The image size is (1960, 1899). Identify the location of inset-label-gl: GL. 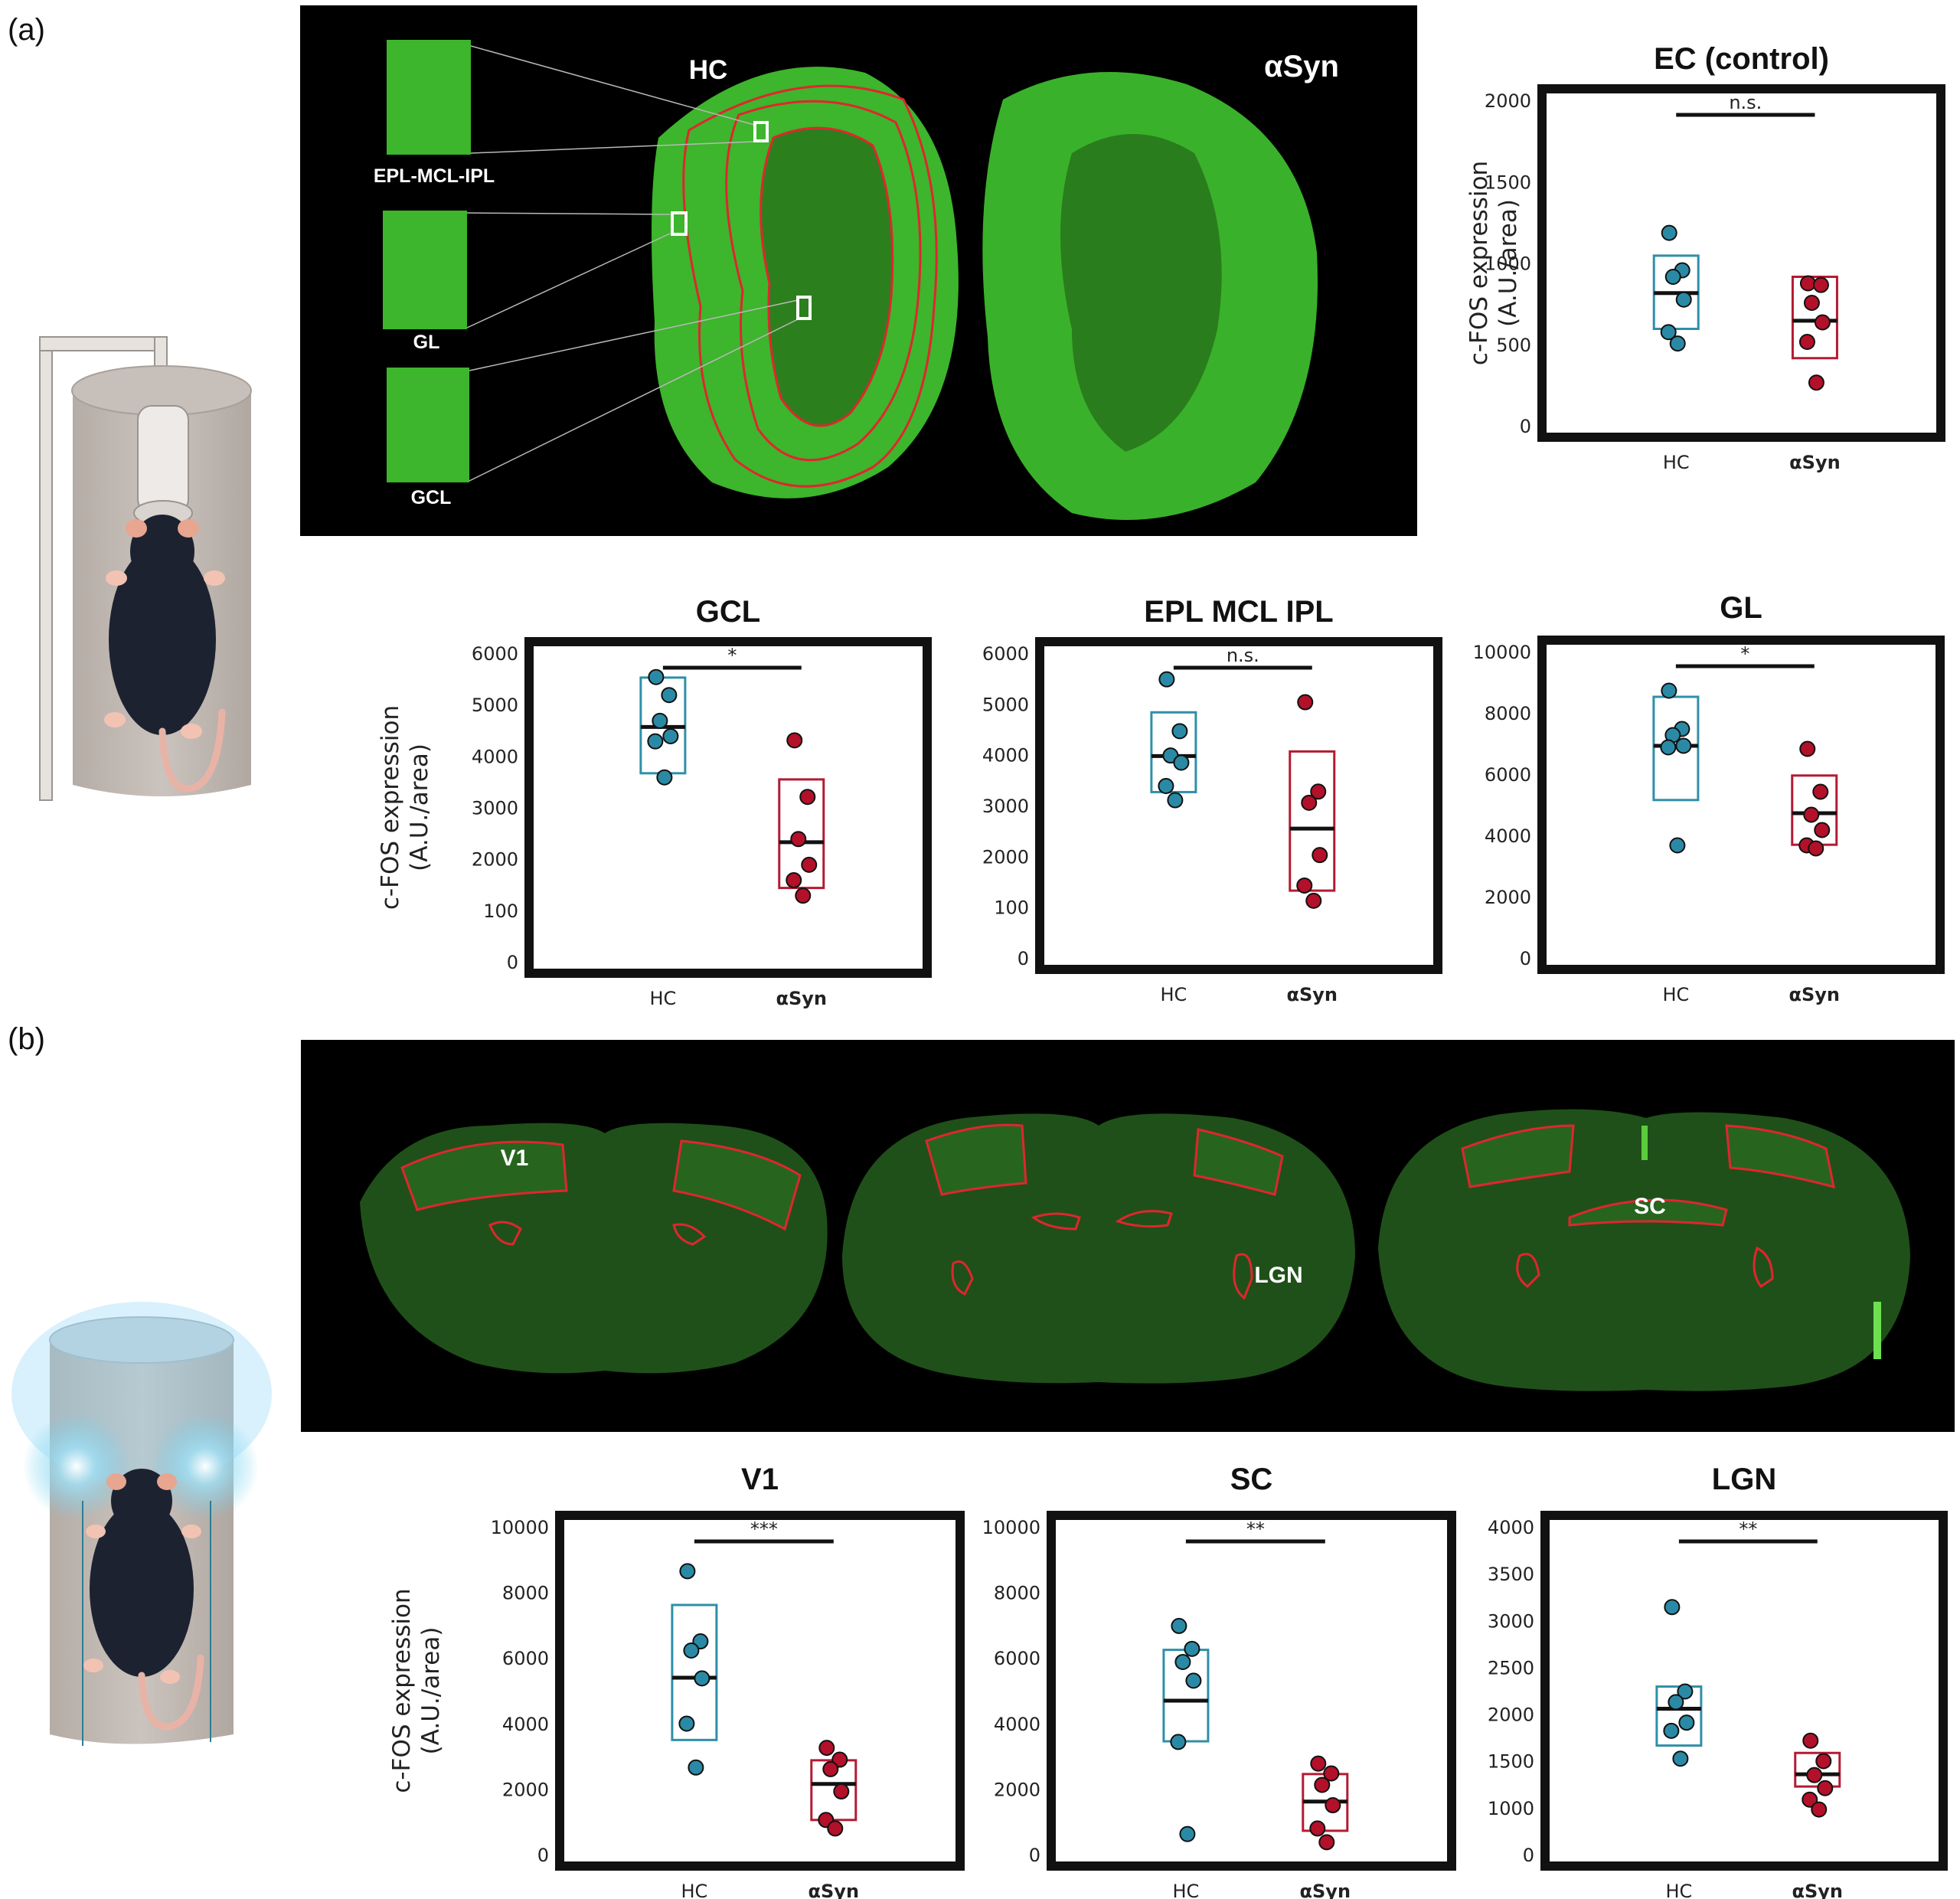
(426, 342).